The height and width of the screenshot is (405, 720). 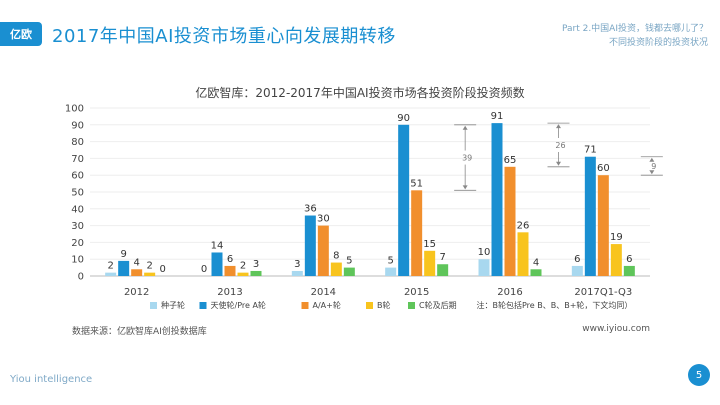 I want to click on data-label: 7, so click(x=442, y=257).